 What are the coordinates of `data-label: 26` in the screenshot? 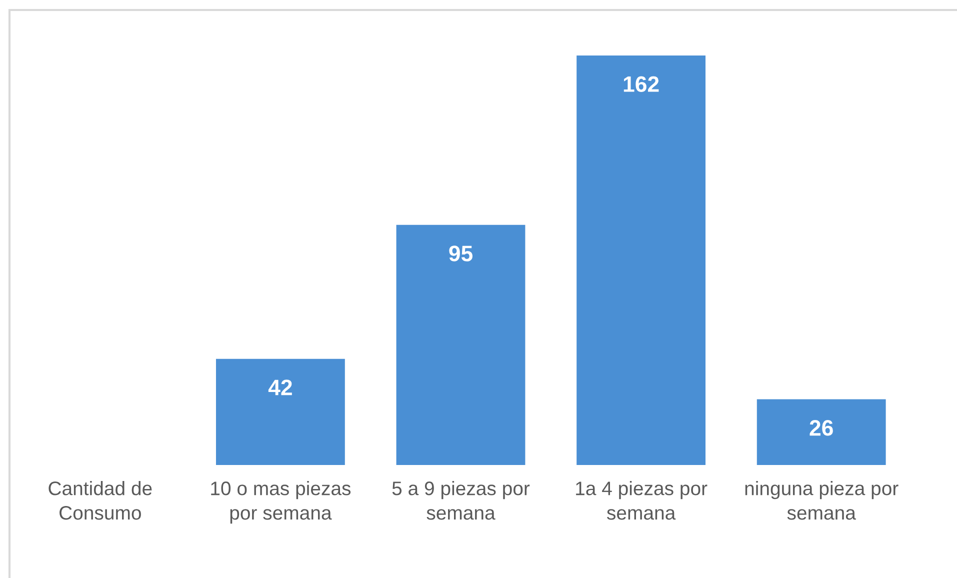 It's located at (821, 428).